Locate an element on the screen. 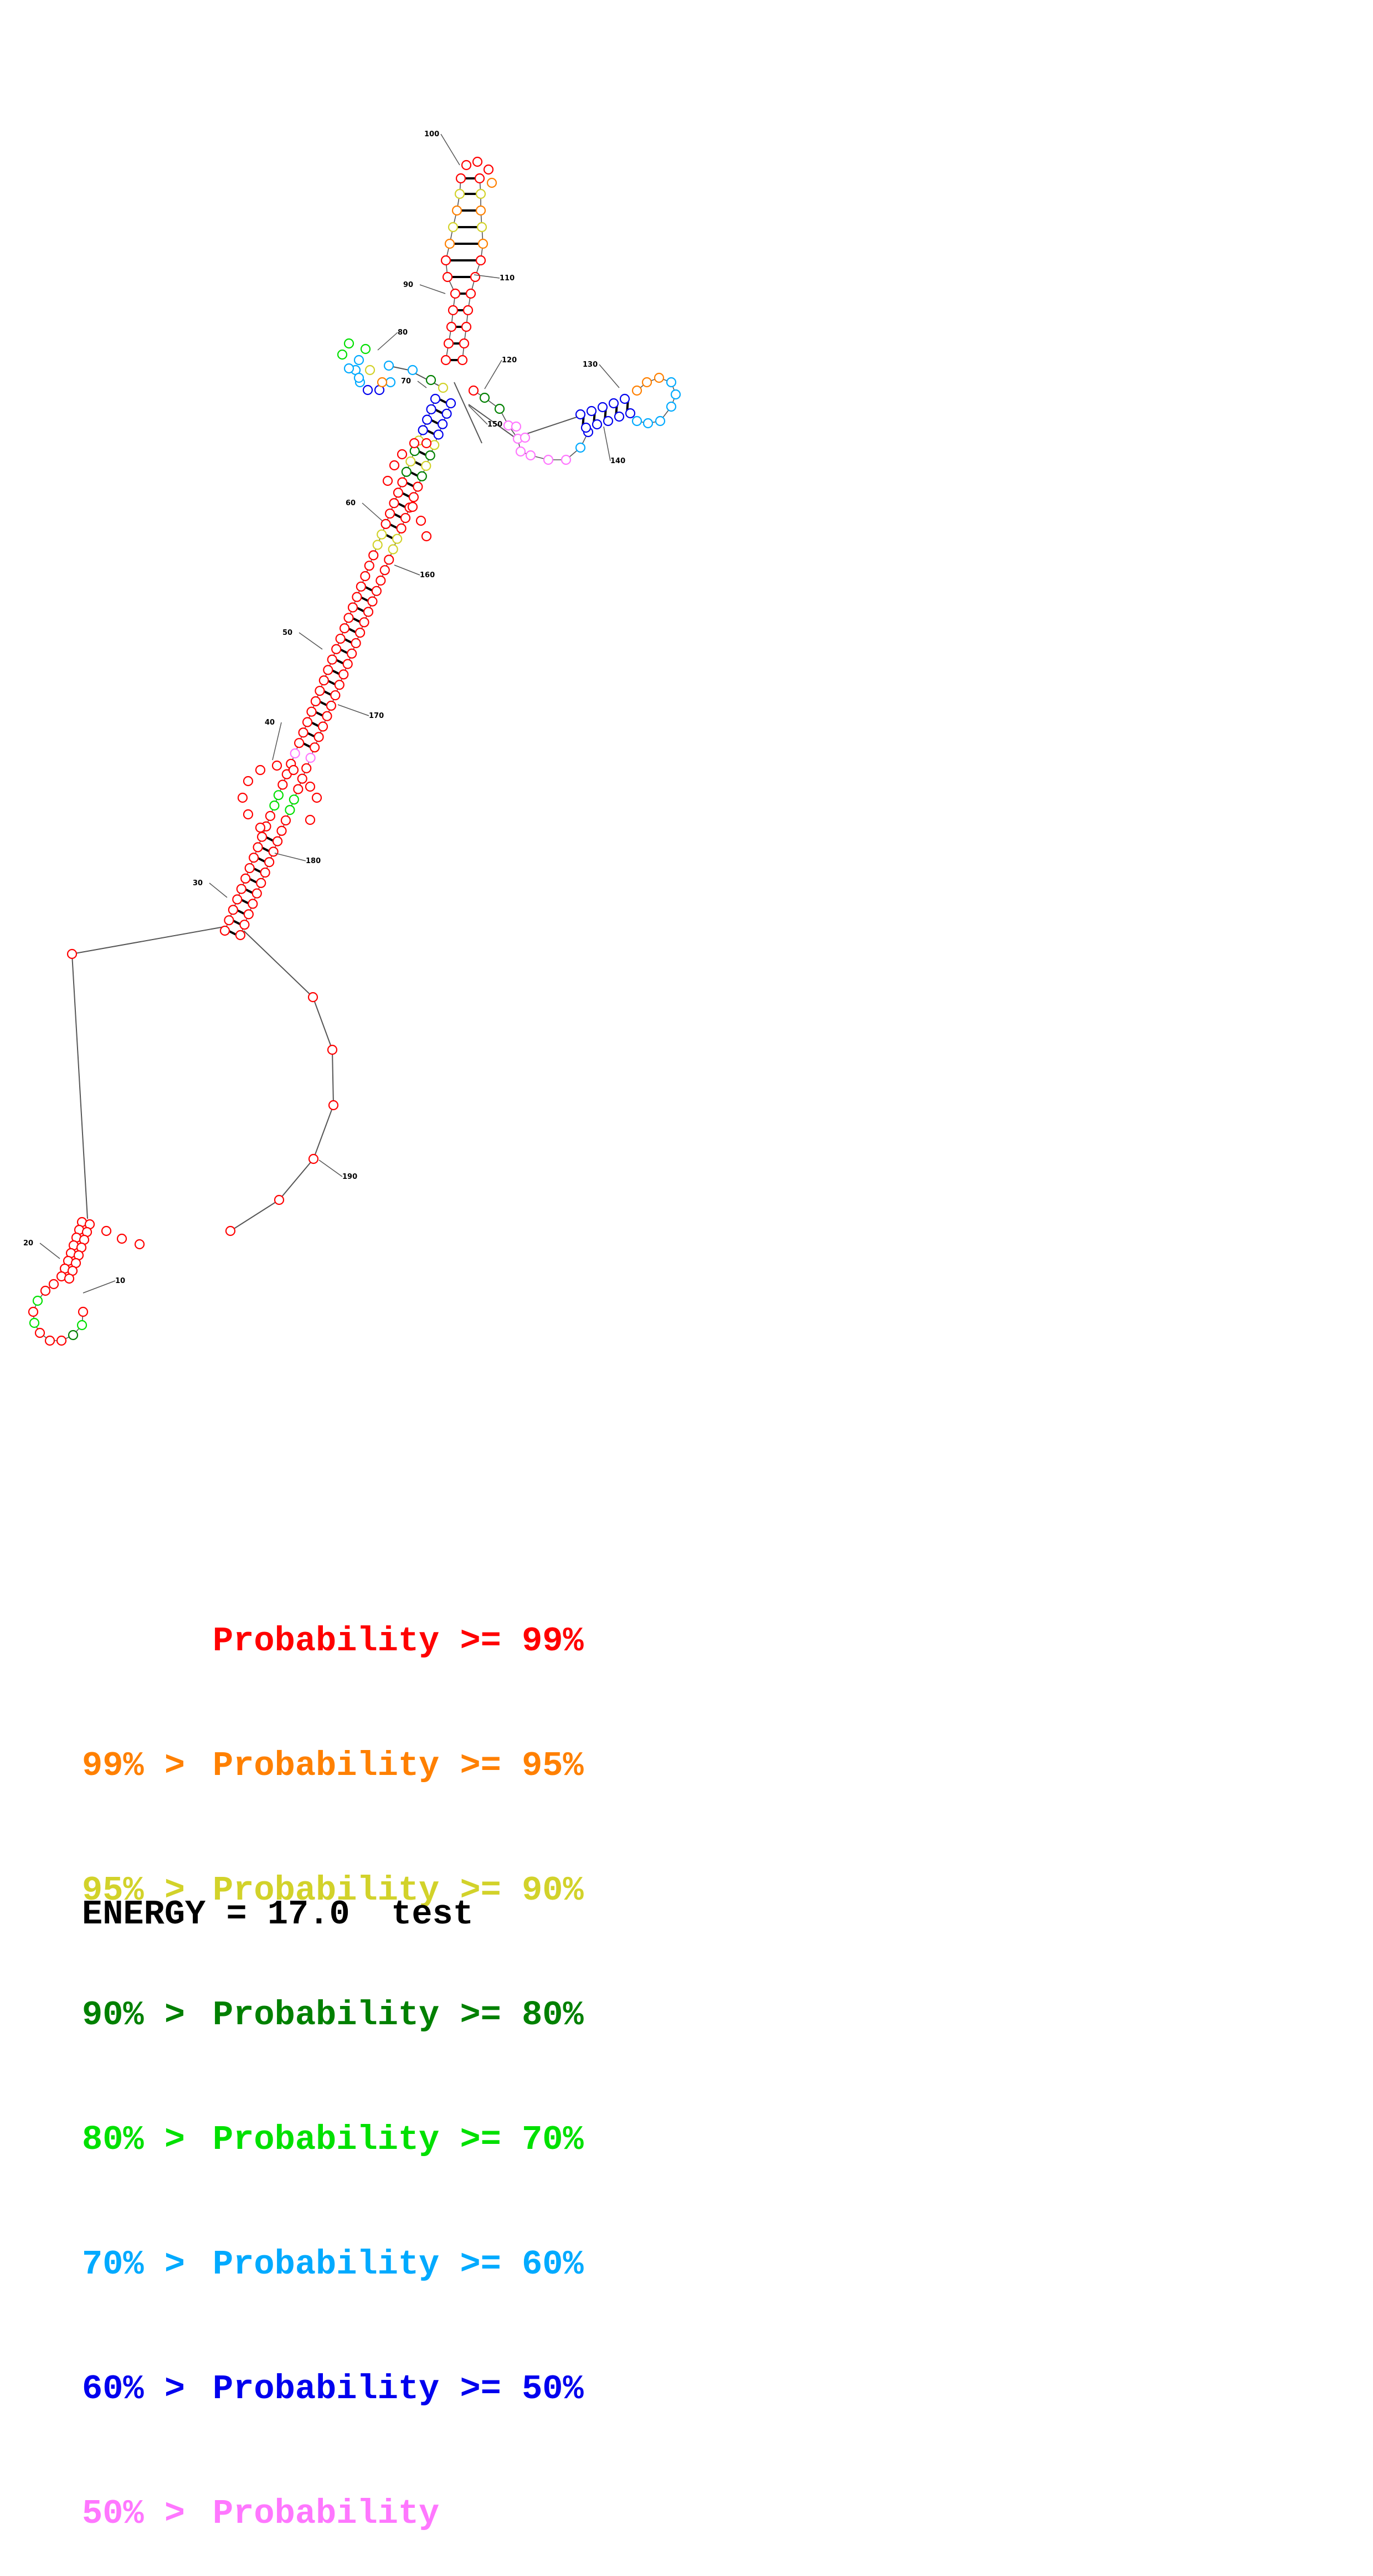 This screenshot has width=1373, height=2576. position-label: 70 is located at coordinates (406, 381).